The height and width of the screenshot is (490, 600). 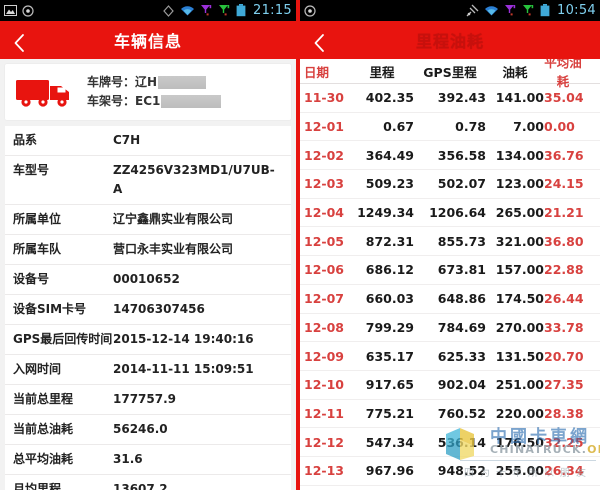 I want to click on cell-date: 12-11, so click(x=324, y=413).